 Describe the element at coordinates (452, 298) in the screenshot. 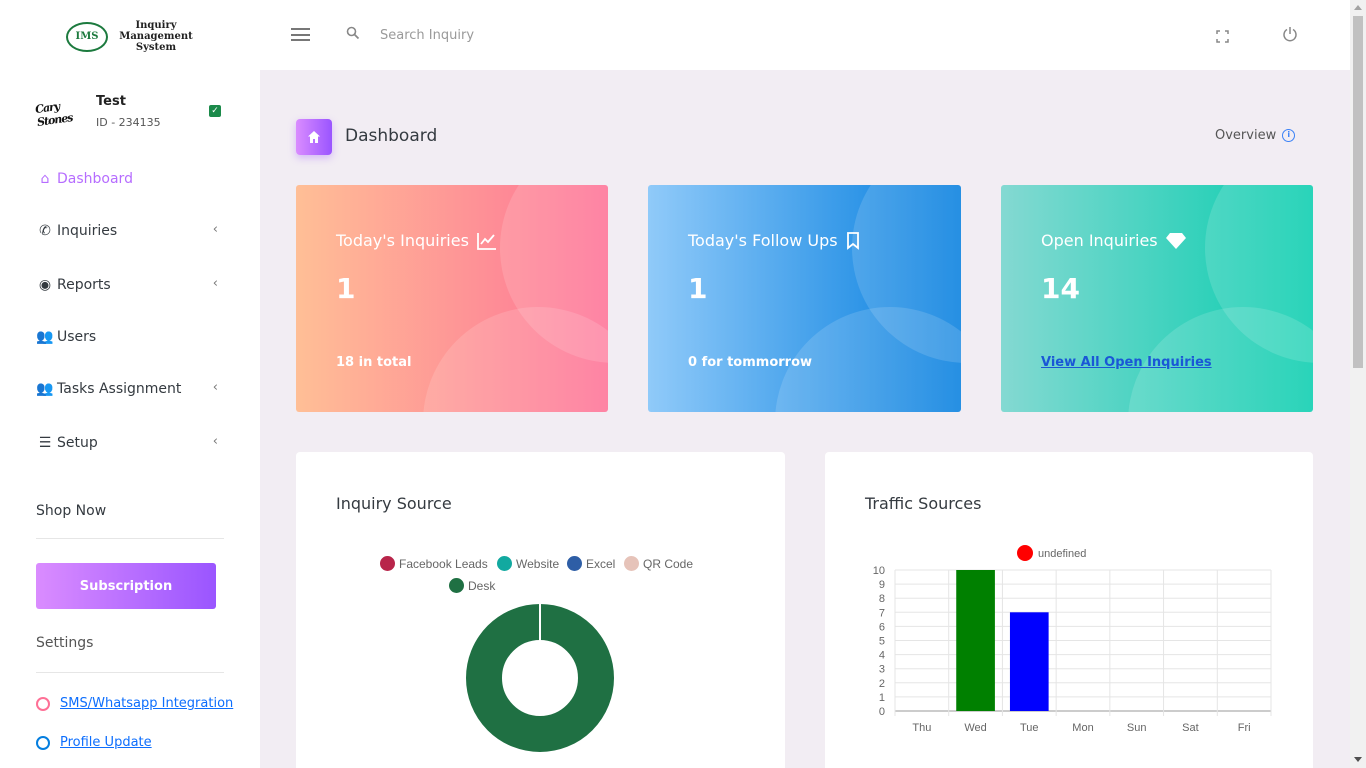

I see `todays-inquiries-card: Today's Inquiries 1 18 in total` at that location.